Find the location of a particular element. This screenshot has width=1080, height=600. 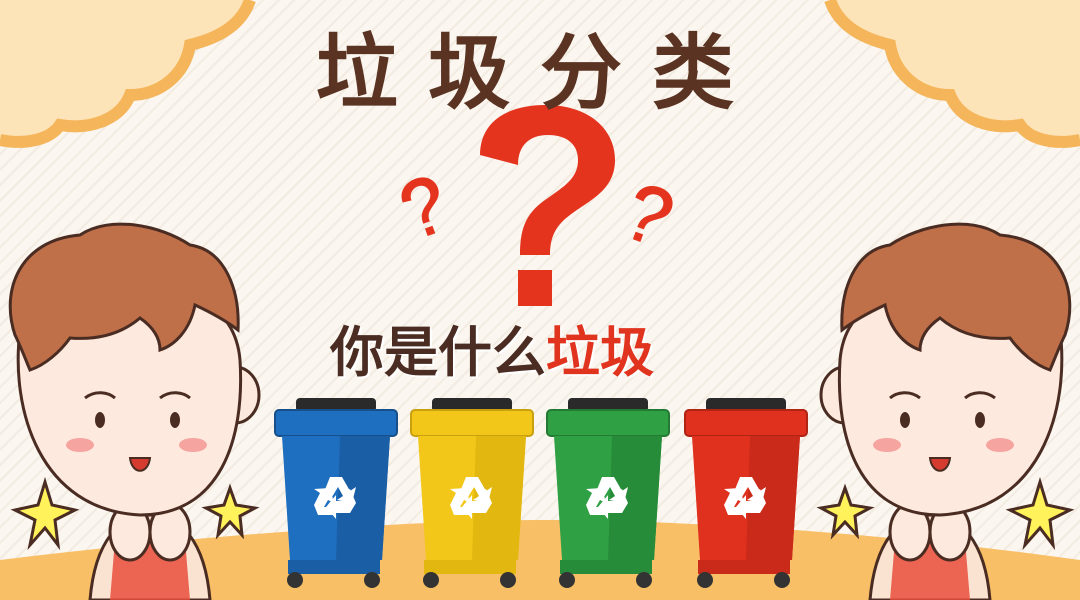

sparkle-star-left-icon is located at coordinates (135, 513).